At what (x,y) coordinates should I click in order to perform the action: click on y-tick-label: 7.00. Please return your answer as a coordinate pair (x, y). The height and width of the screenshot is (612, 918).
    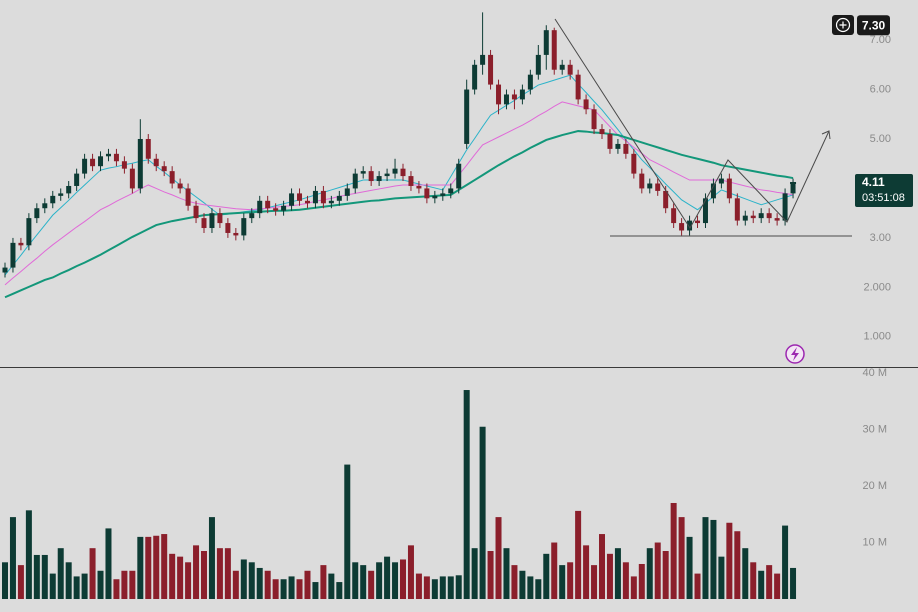
    Looking at the image, I should click on (880, 40).